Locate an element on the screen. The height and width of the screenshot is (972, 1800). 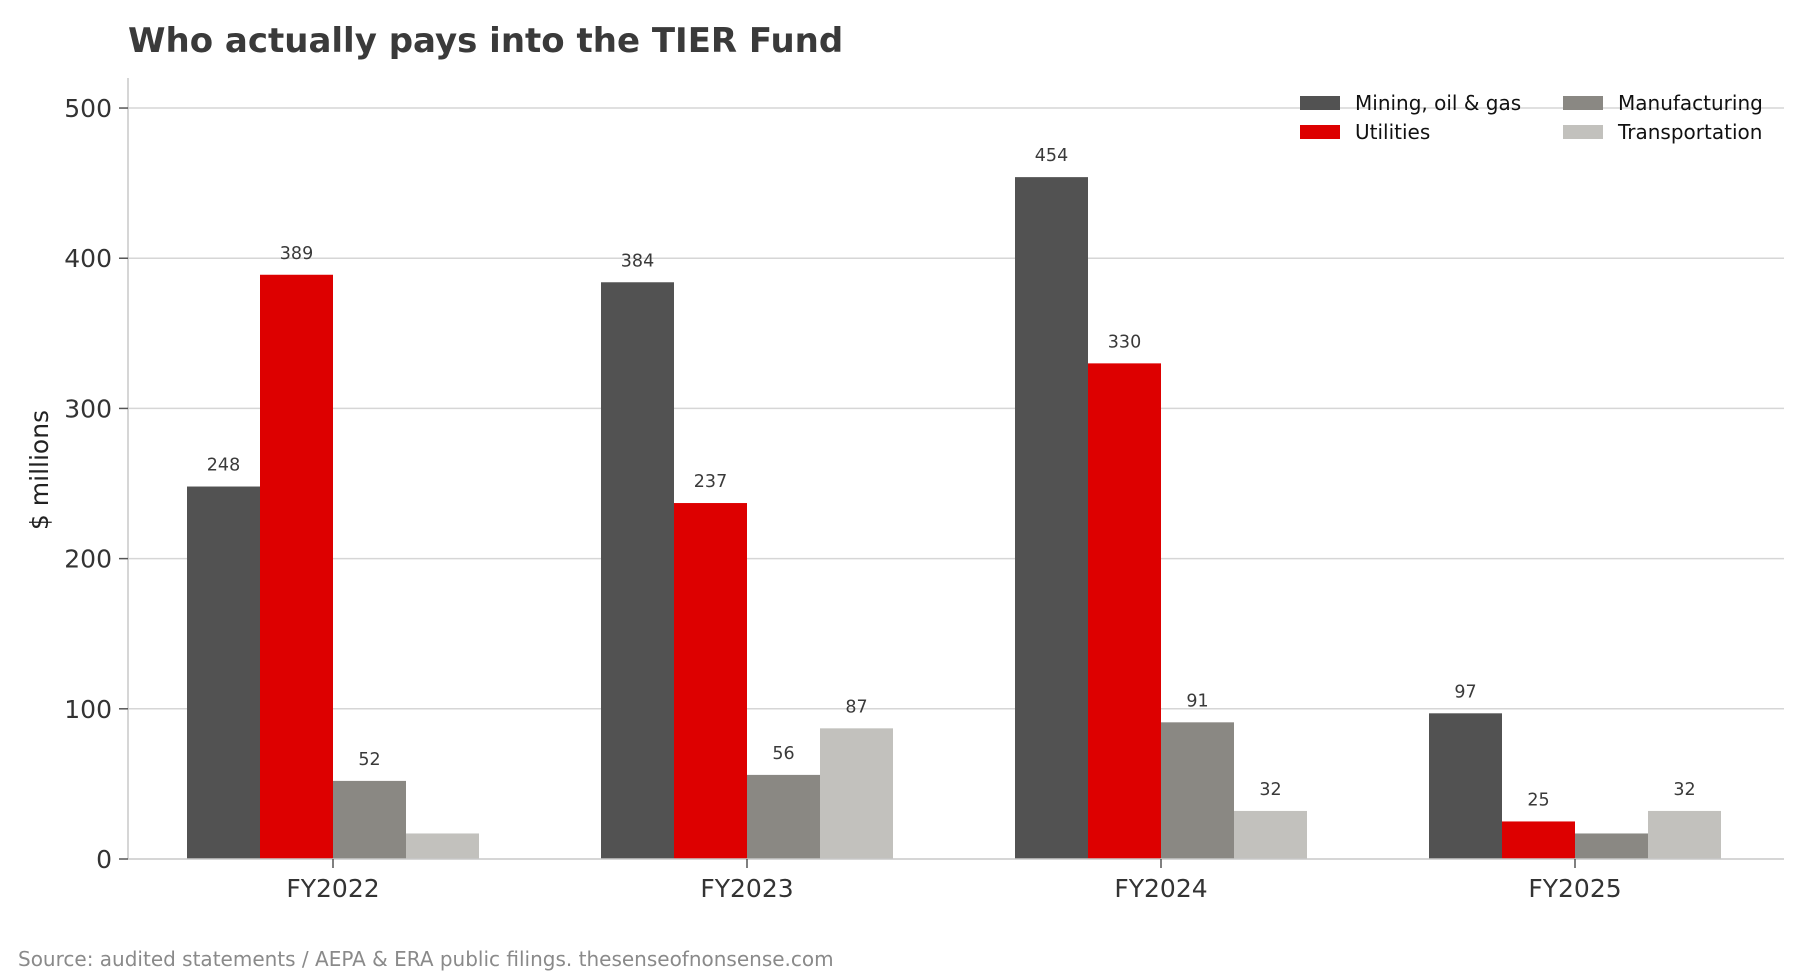
legend-item: Manufacturing is located at coordinates (1663, 103).